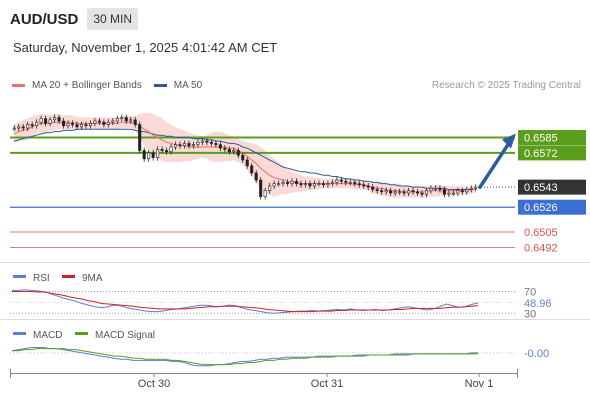 The width and height of the screenshot is (590, 400). Describe the element at coordinates (541, 208) in the screenshot. I see `level-label-0.6526: 0.6526` at that location.